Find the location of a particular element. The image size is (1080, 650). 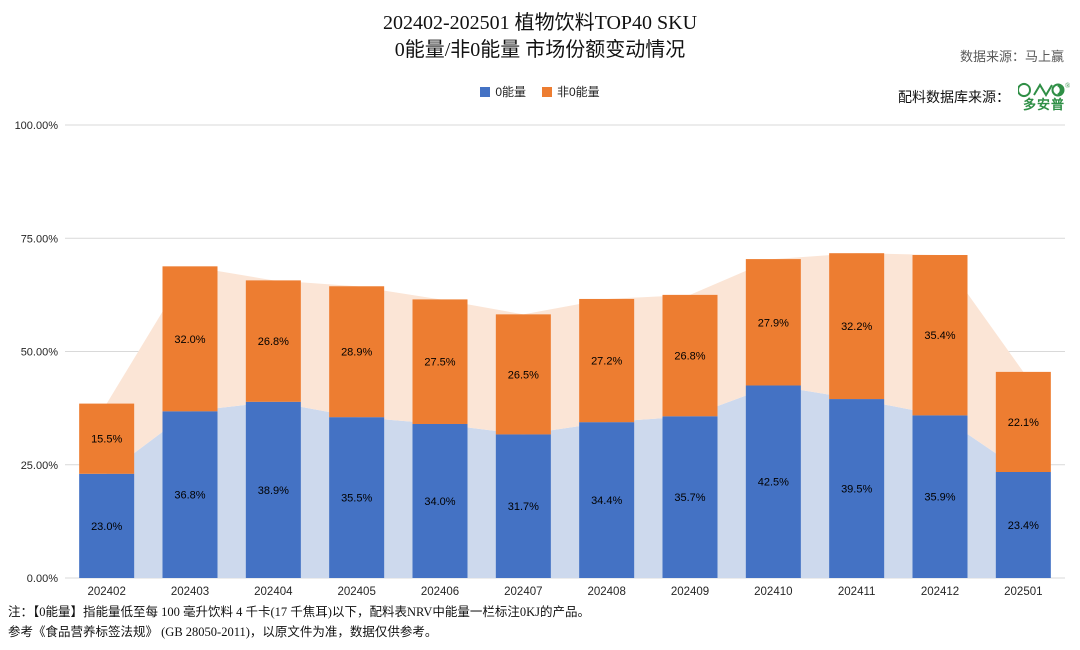

chart-title-line1: 202402-202501 植物饮料TOP40 SKU is located at coordinates (540, 23).